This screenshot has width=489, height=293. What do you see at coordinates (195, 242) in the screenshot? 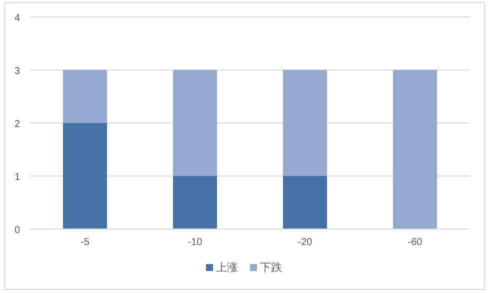
I see `x-tick-label: -10` at bounding box center [195, 242].